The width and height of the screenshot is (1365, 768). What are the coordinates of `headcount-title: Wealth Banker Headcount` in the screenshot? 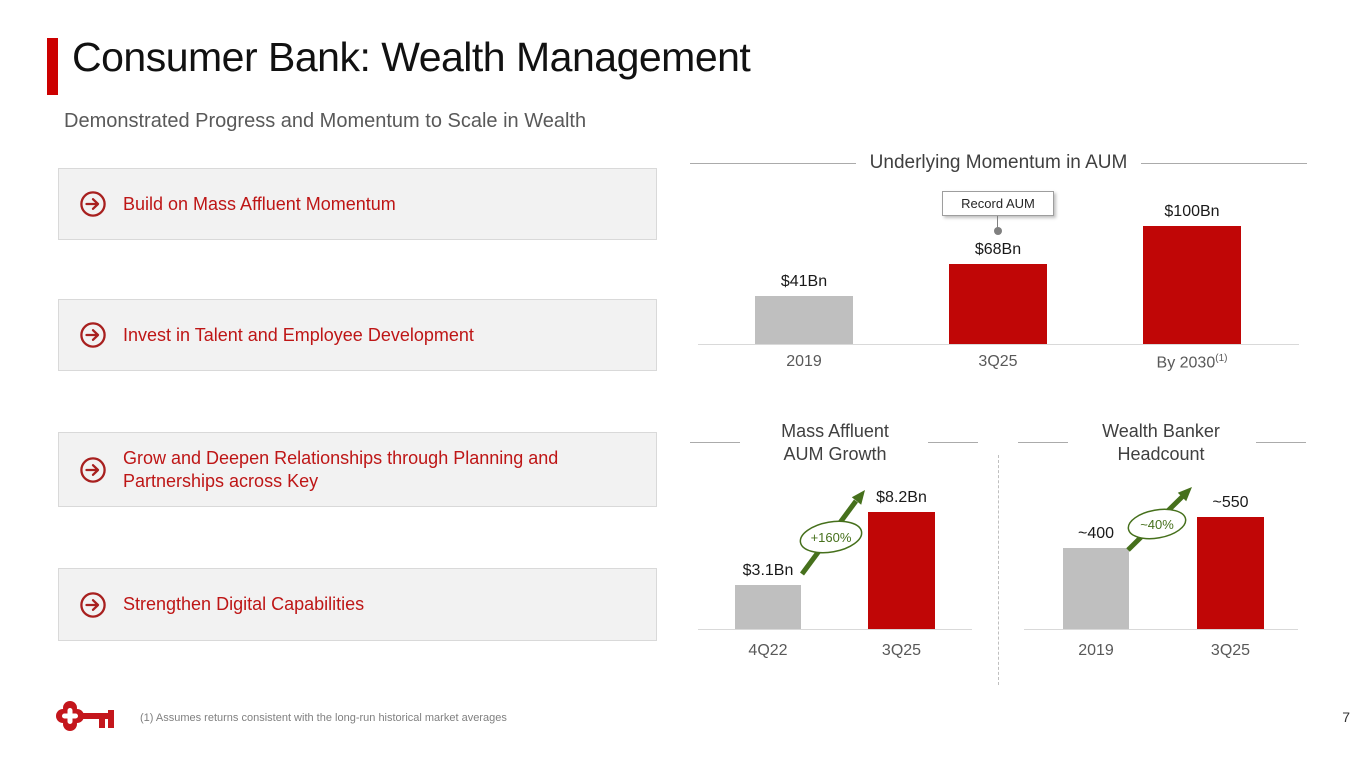 It's located at (1161, 443).